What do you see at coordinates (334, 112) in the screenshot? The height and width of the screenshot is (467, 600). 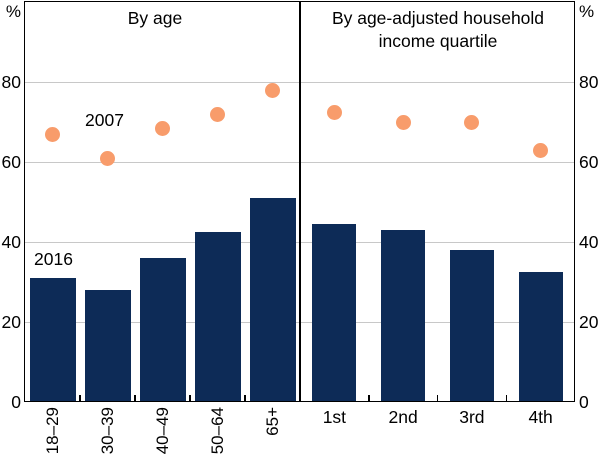 I see `dot-1st` at bounding box center [334, 112].